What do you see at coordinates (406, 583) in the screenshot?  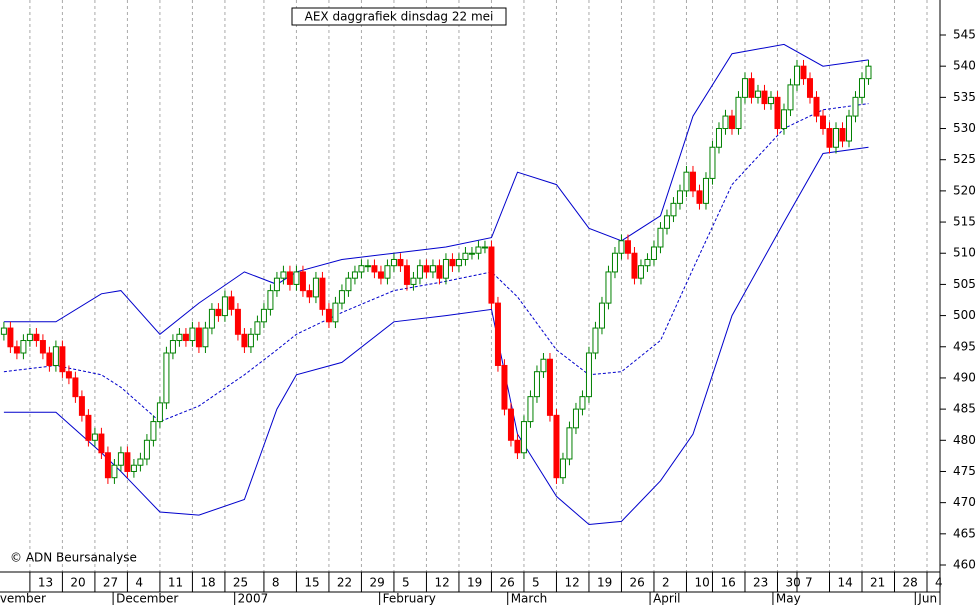 I see `x-tick-label: 5` at bounding box center [406, 583].